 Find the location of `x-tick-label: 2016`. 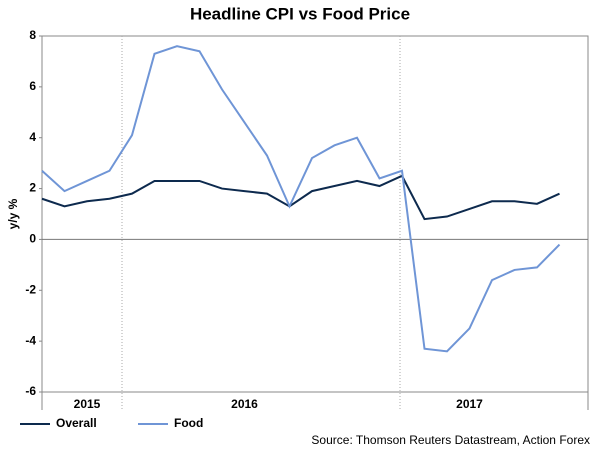

x-tick-label: 2016 is located at coordinates (244, 404).